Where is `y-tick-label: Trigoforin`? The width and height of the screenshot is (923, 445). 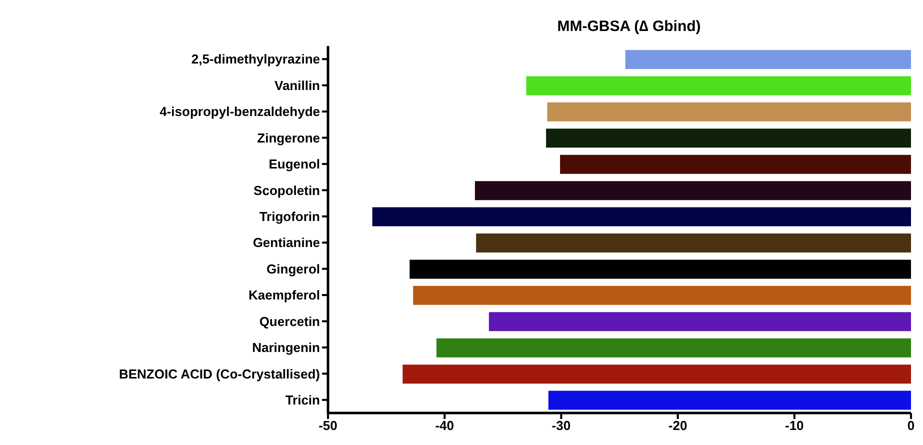
y-tick-label: Trigoforin is located at coordinates (289, 216).